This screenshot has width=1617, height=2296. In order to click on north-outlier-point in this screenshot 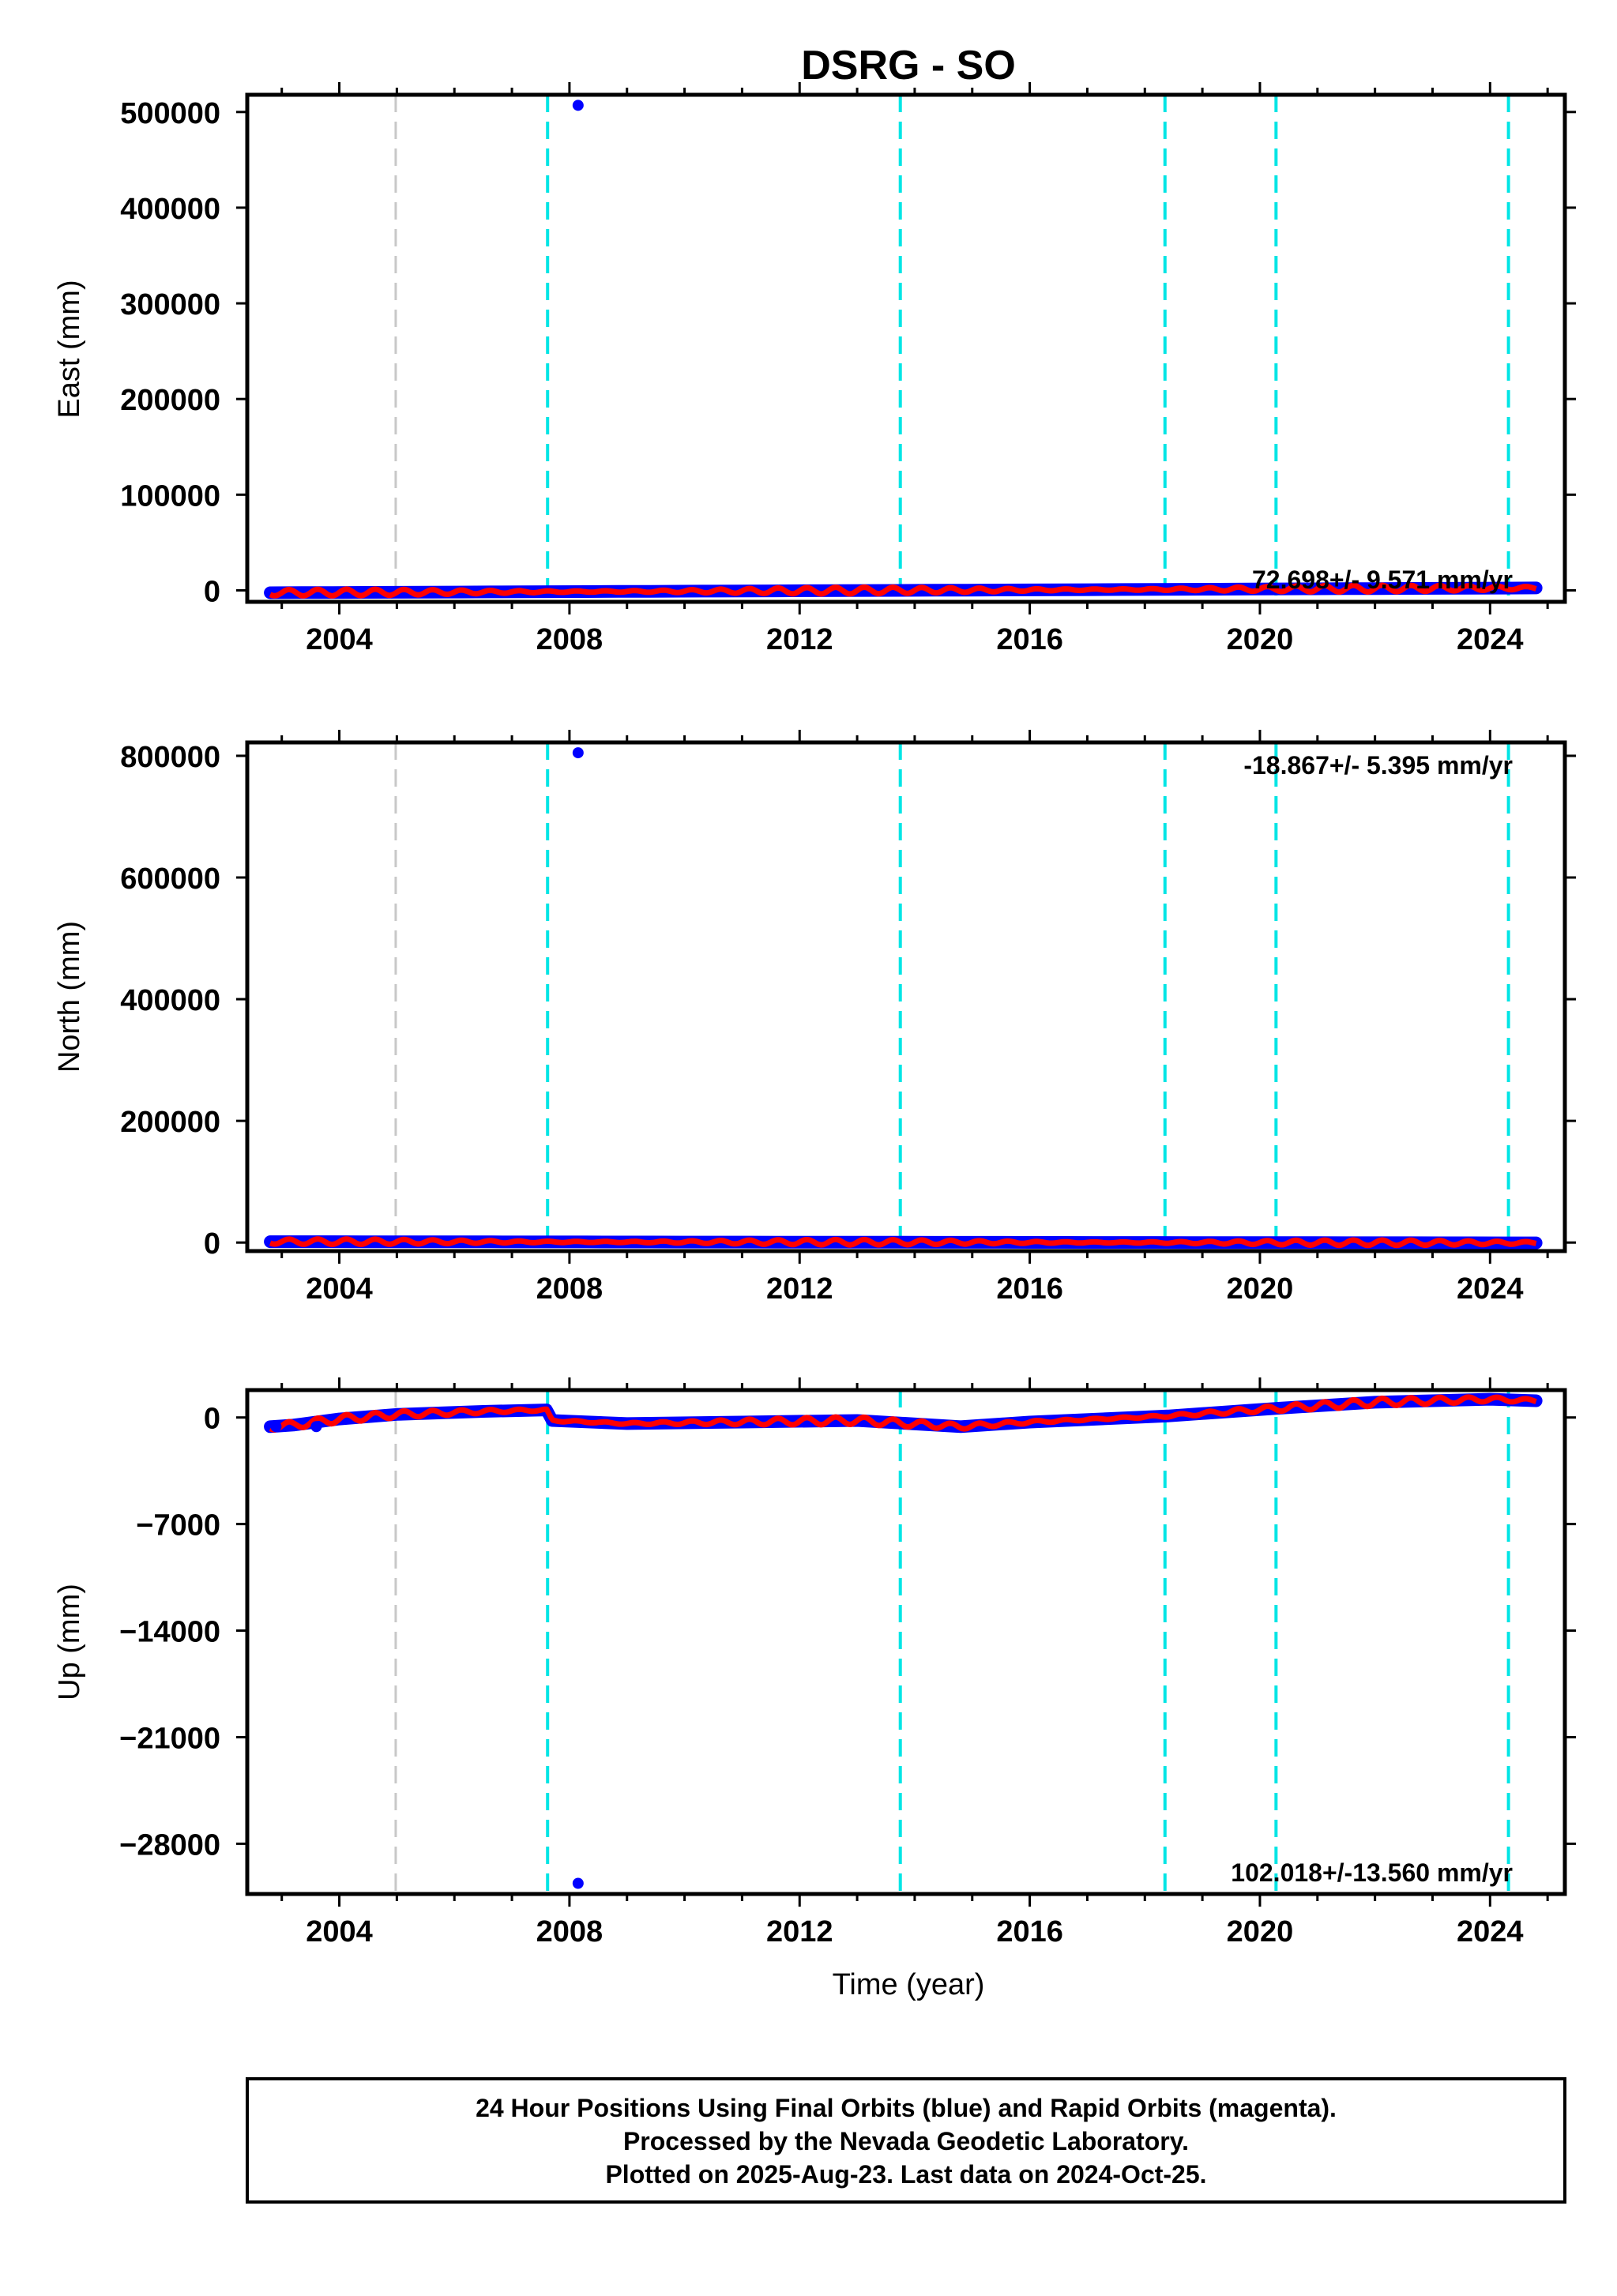, I will do `click(578, 753)`.